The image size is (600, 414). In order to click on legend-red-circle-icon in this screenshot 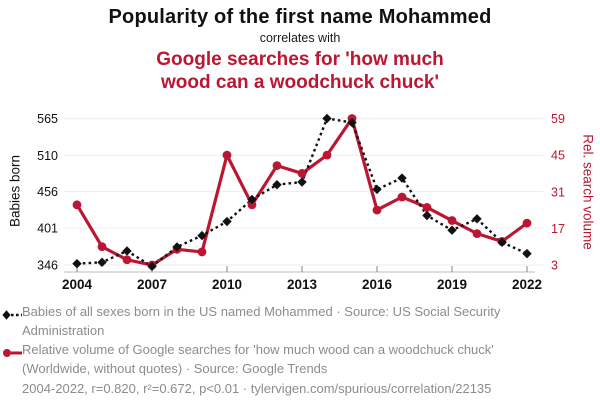, I will do `click(12, 352)`.